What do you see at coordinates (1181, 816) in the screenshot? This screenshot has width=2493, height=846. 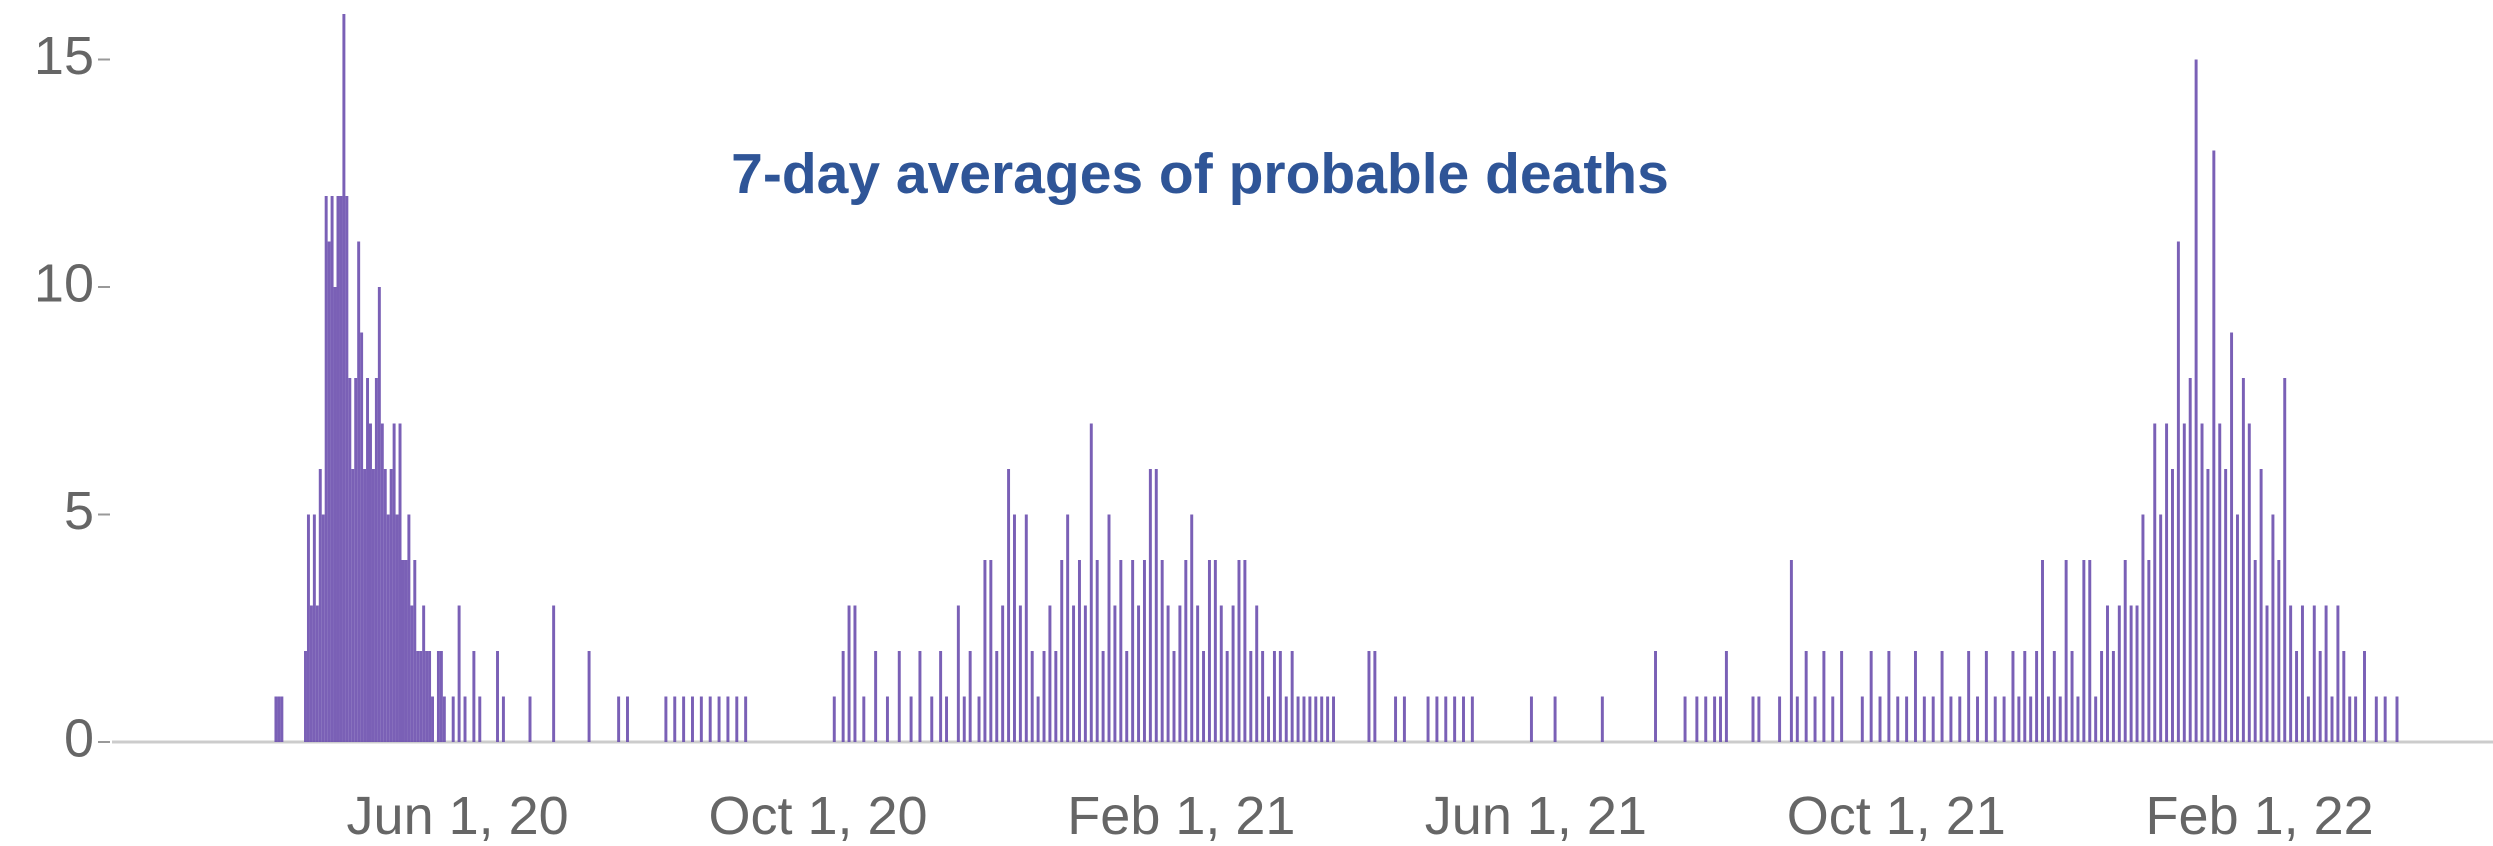 I see `x-tick-label: Feb 1, 21` at bounding box center [1181, 816].